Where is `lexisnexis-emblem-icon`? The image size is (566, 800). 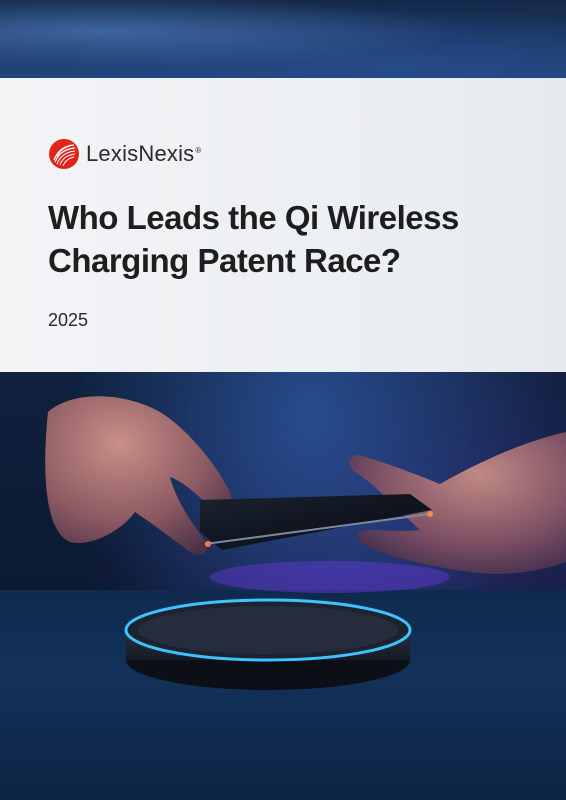 lexisnexis-emblem-icon is located at coordinates (64, 154).